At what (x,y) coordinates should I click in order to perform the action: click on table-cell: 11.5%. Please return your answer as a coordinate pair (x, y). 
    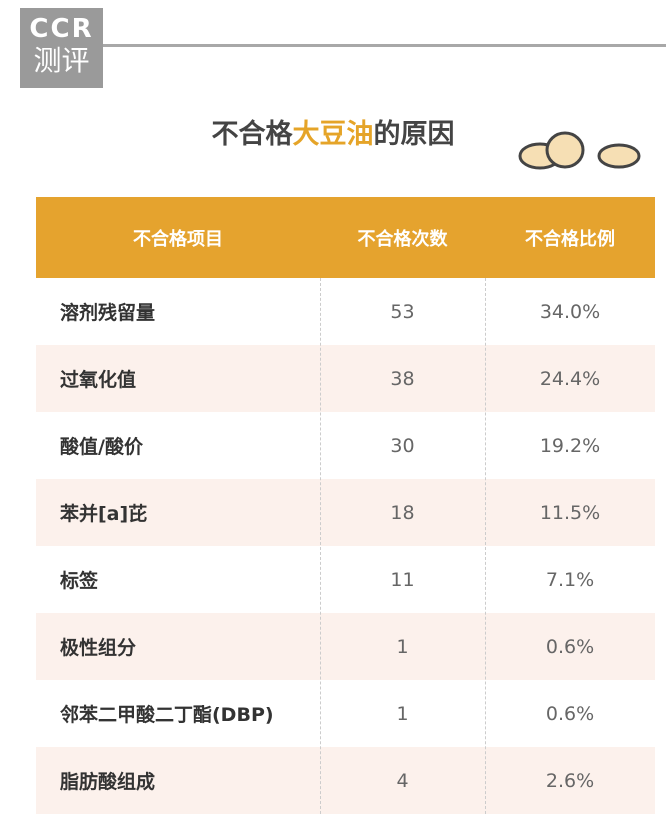
    Looking at the image, I should click on (570, 512).